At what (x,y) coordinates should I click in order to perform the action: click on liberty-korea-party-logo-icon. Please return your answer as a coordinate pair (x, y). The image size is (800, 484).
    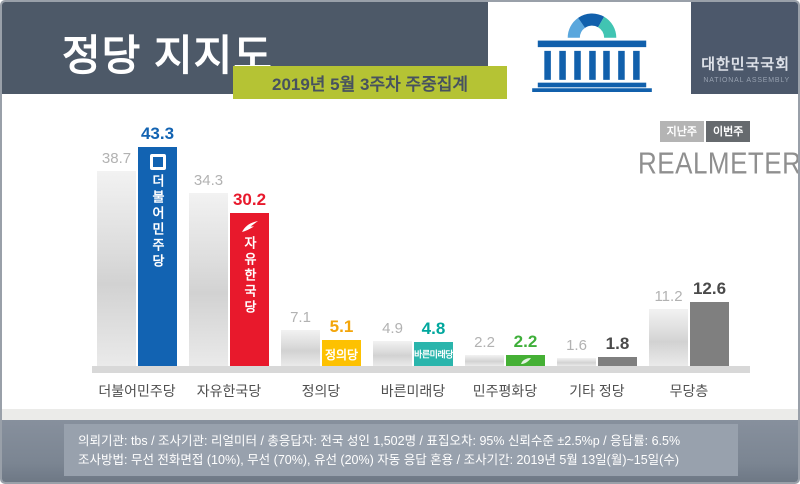
    Looking at the image, I should click on (249, 226).